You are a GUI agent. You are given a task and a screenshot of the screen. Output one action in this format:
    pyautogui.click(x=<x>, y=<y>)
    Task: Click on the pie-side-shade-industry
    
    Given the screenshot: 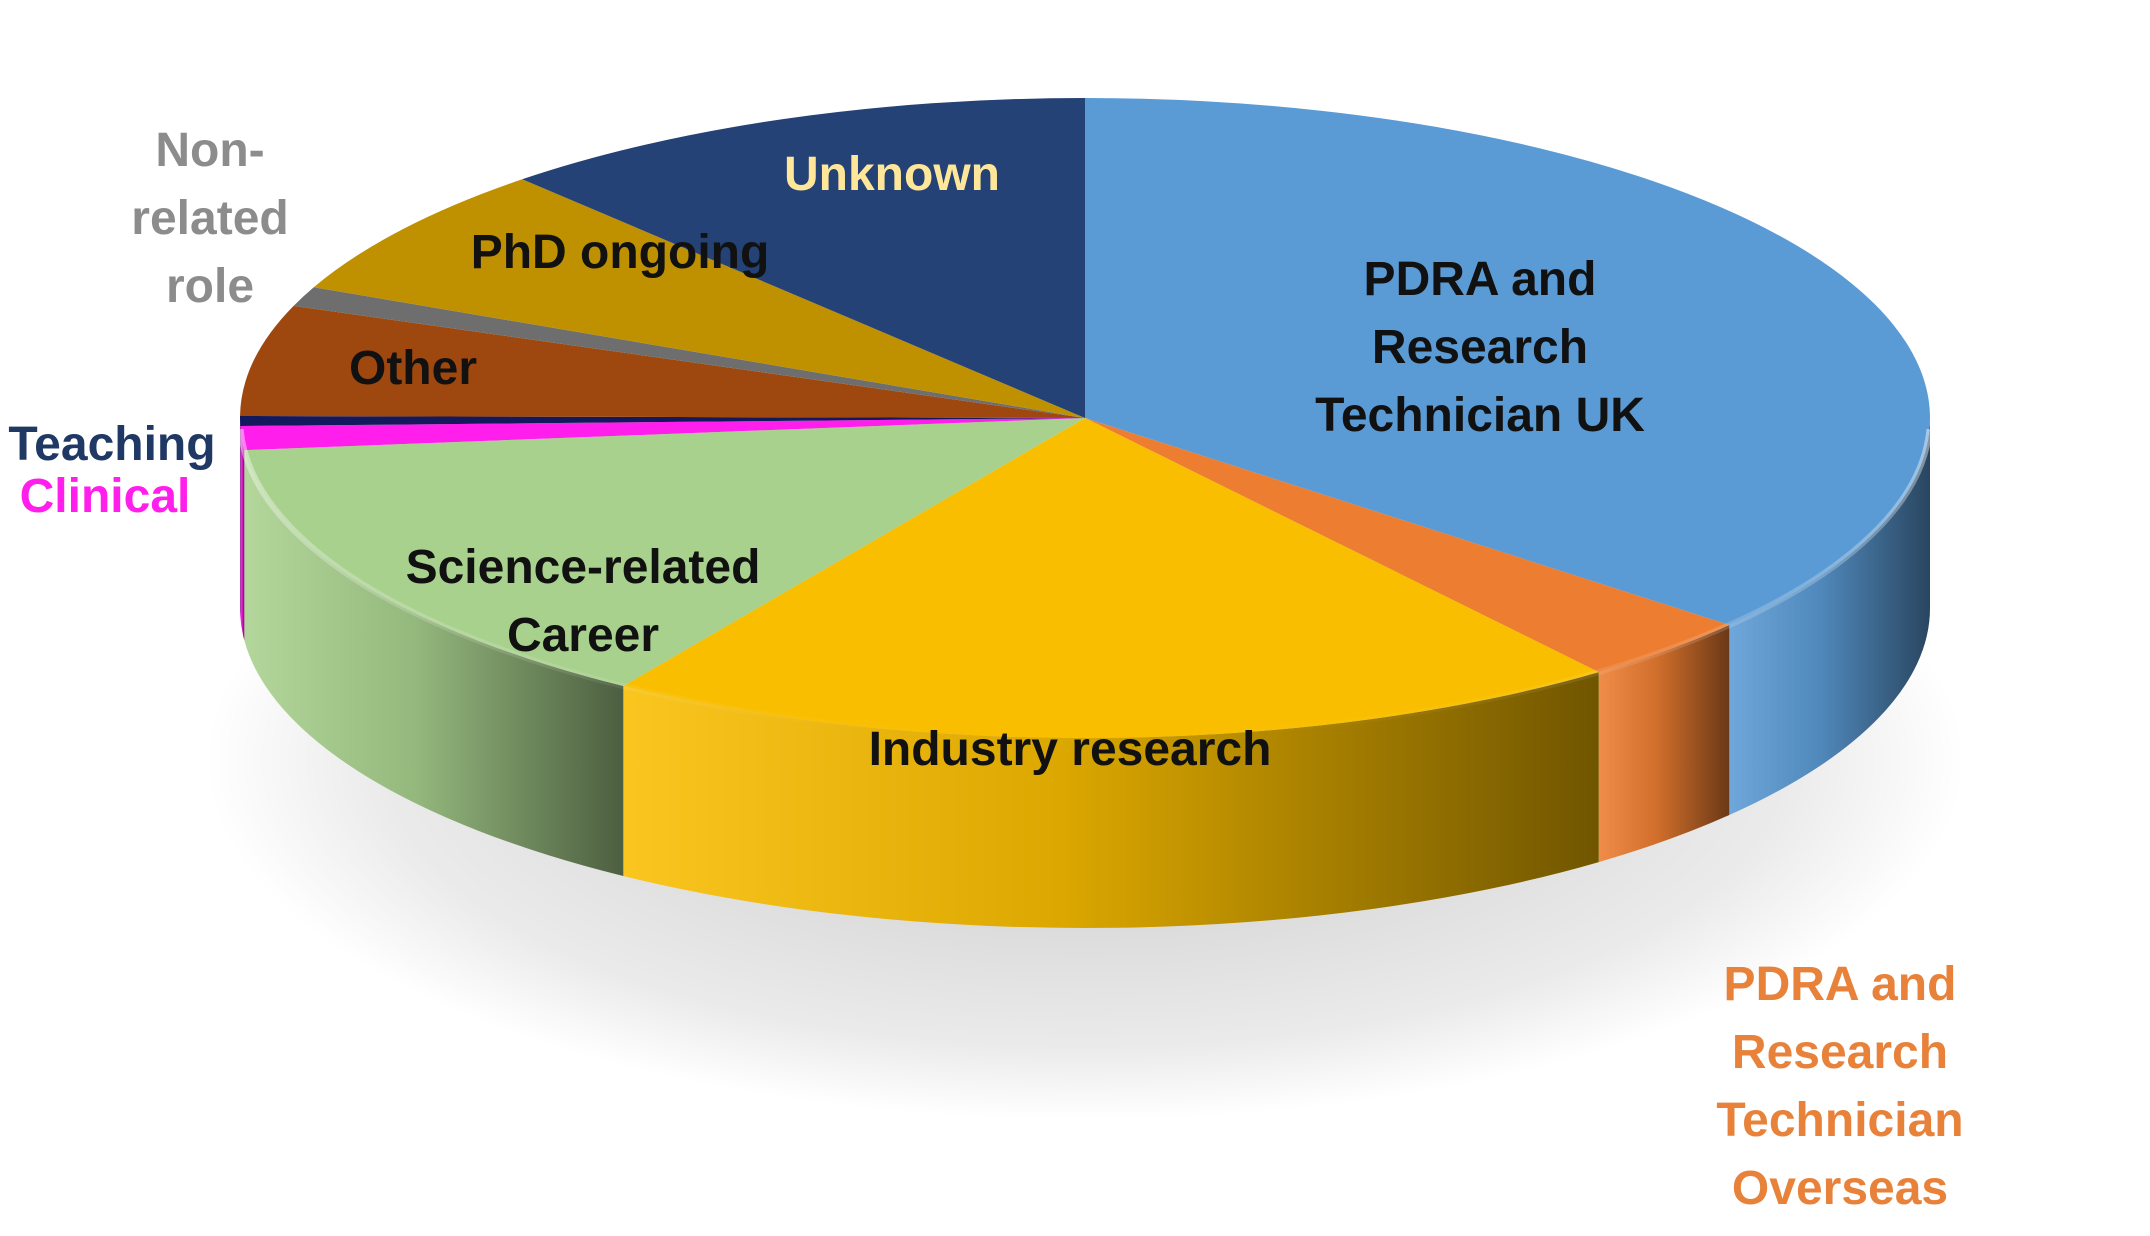 What is the action you would take?
    pyautogui.click(x=1111, y=800)
    